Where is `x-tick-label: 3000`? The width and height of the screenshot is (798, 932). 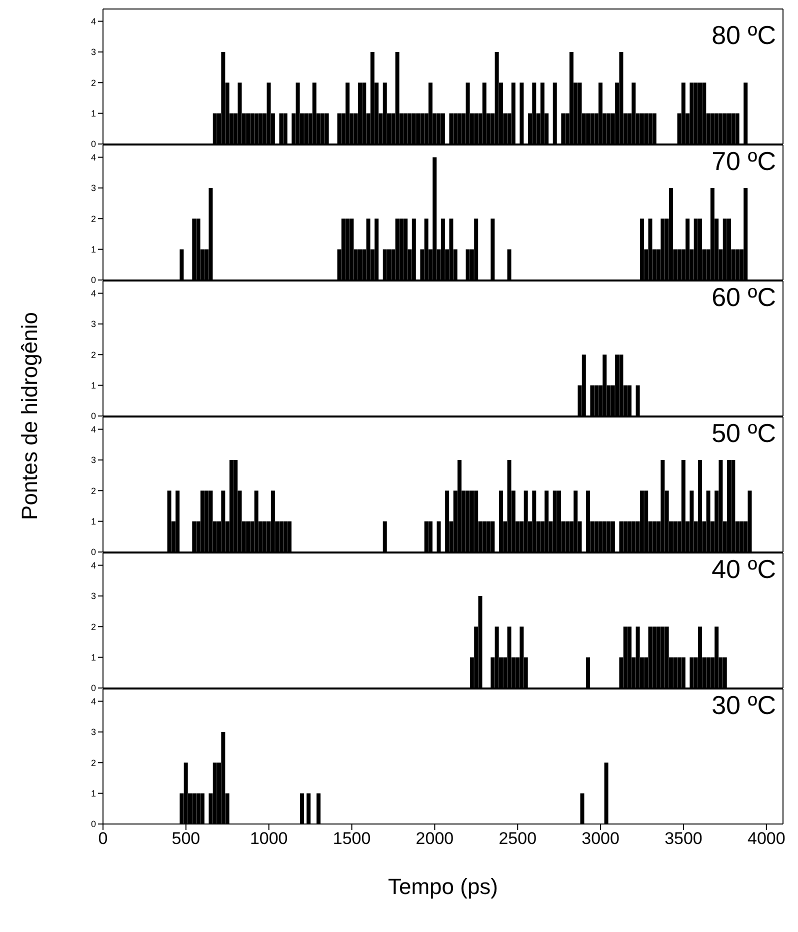 x-tick-label: 3000 is located at coordinates (601, 838).